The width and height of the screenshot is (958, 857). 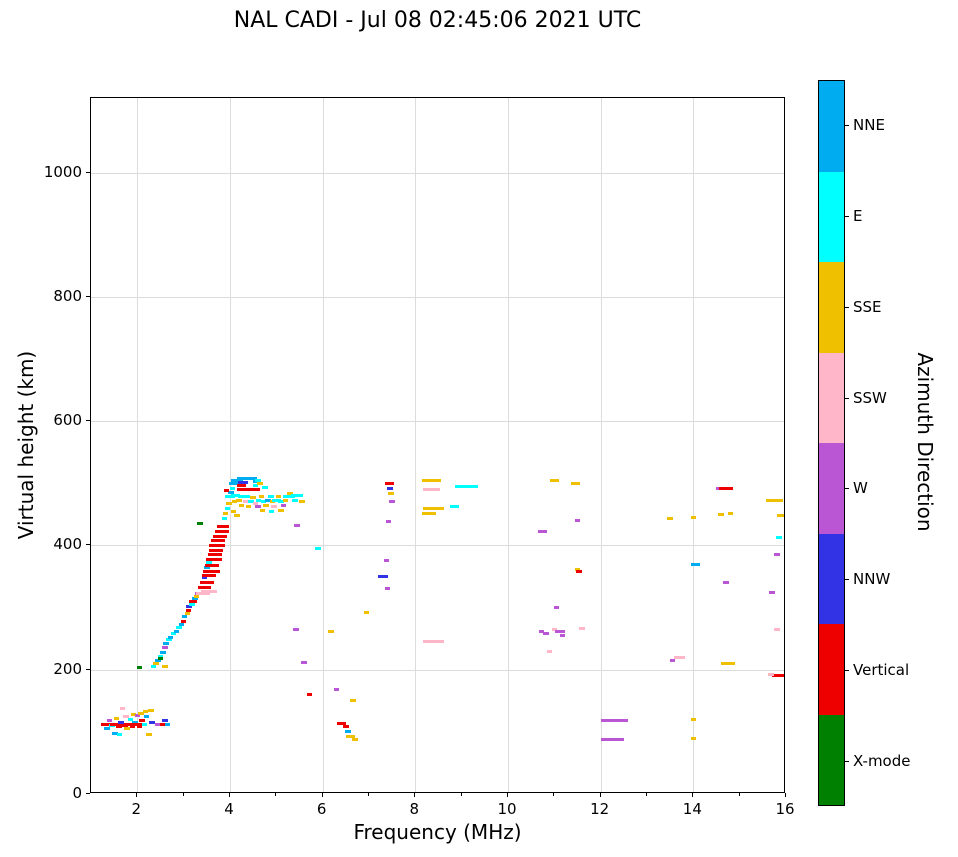 I want to click on x-tick-label: 6, so click(x=321, y=809).